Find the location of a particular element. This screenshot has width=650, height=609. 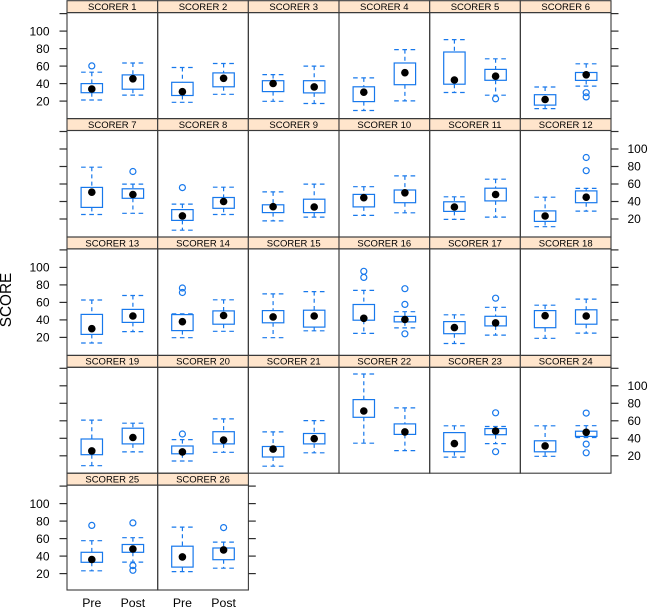

svg-text: SCORER 14 is located at coordinates (203, 243).